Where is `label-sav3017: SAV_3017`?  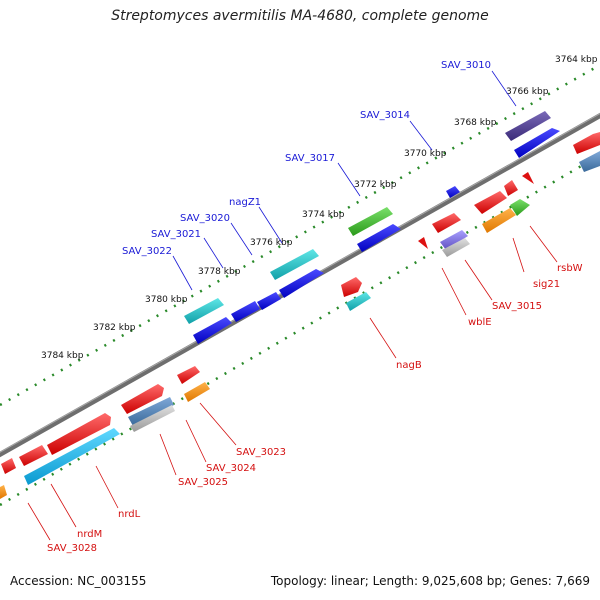
label-sav3017: SAV_3017 is located at coordinates (310, 158).